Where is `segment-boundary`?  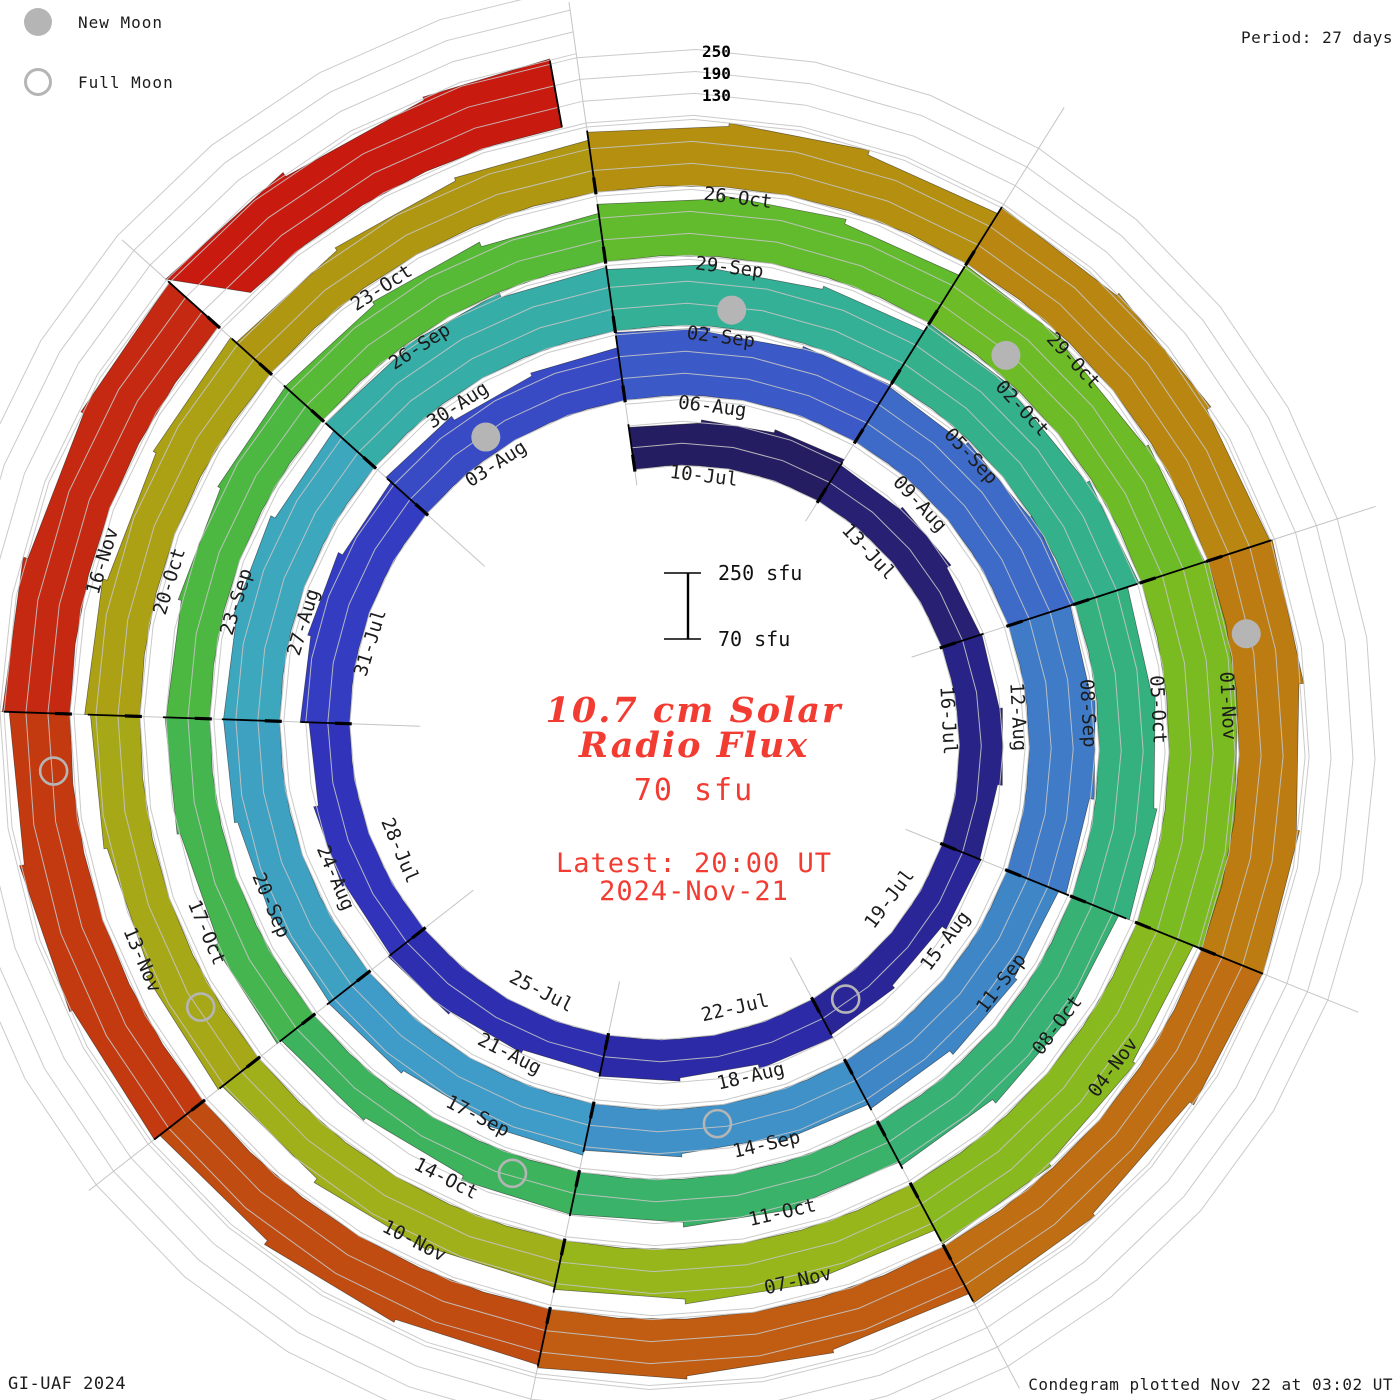 segment-boundary is located at coordinates (555, 94).